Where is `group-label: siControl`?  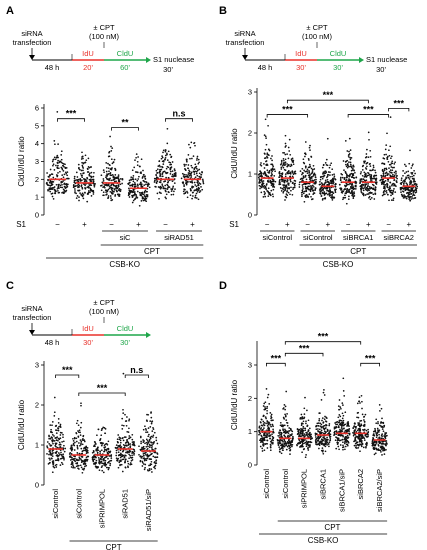 group-label: siControl is located at coordinates (318, 237).